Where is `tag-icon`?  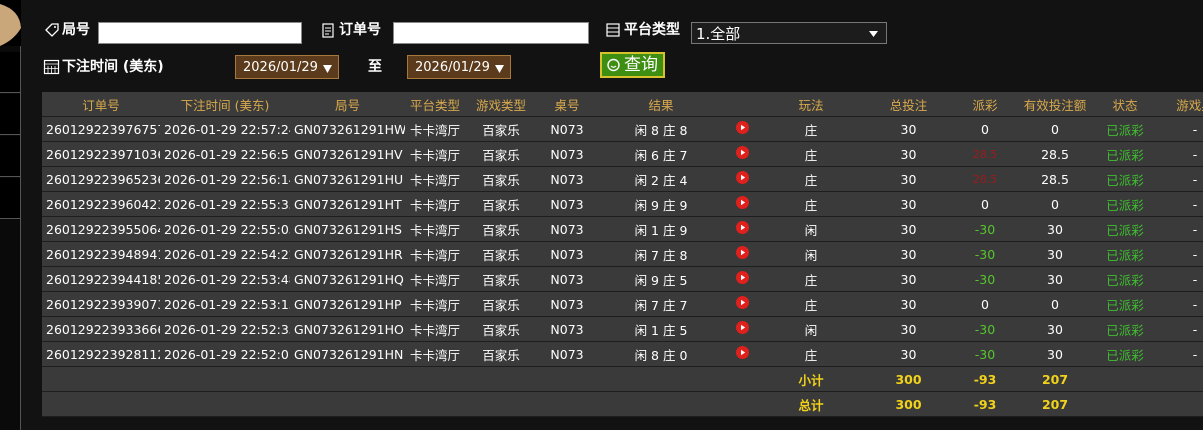 tag-icon is located at coordinates (52, 30).